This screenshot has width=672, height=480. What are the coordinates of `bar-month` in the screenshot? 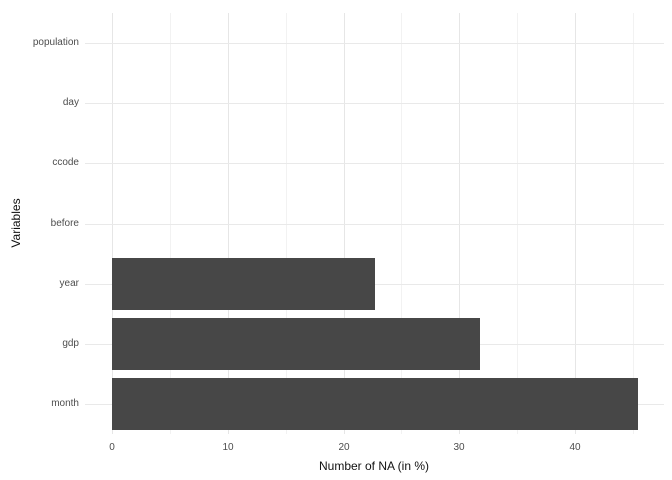 It's located at (375, 404).